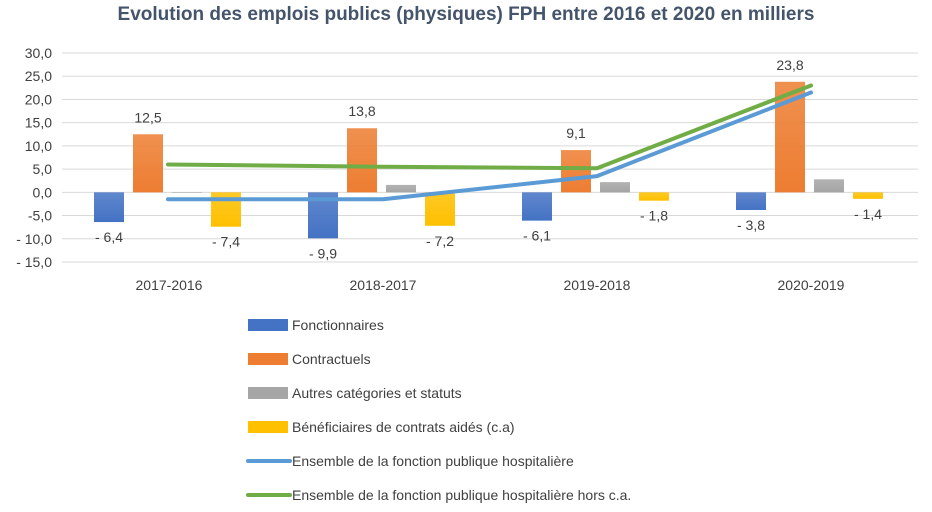 The height and width of the screenshot is (512, 932). I want to click on data-label: - 1,8, so click(654, 216).